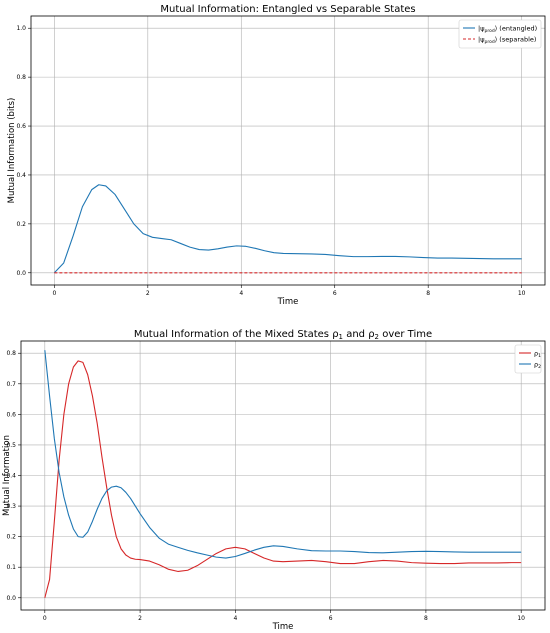 The height and width of the screenshot is (633, 550). Describe the element at coordinates (405, 334) in the screenshot. I see `title-part: over Time` at that location.